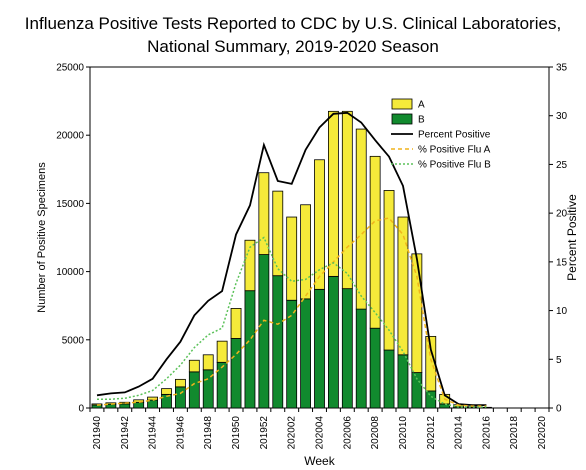  Describe the element at coordinates (562, 165) in the screenshot. I see `y2-tick-label: 25` at that location.